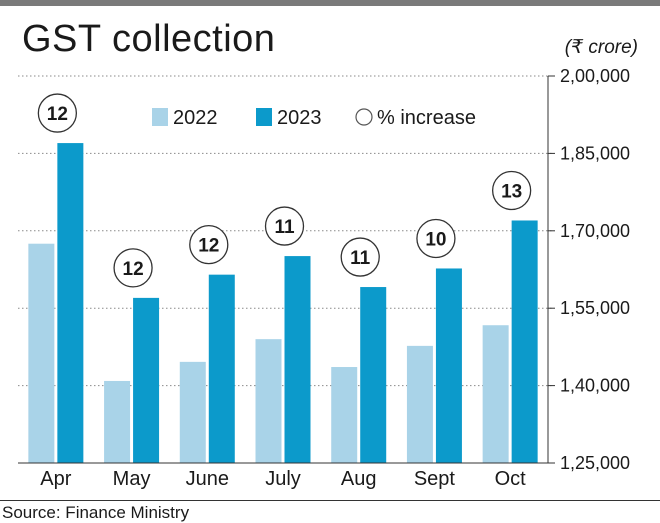 The width and height of the screenshot is (660, 523). I want to click on pct-increase-label: 13, so click(511, 191).